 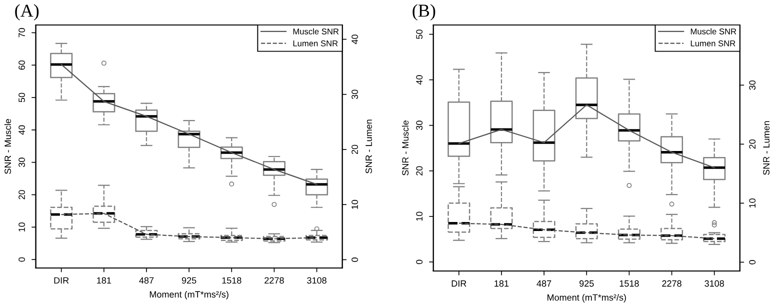 What do you see at coordinates (21, 65) in the screenshot?
I see `y-tick-label: 60` at bounding box center [21, 65].